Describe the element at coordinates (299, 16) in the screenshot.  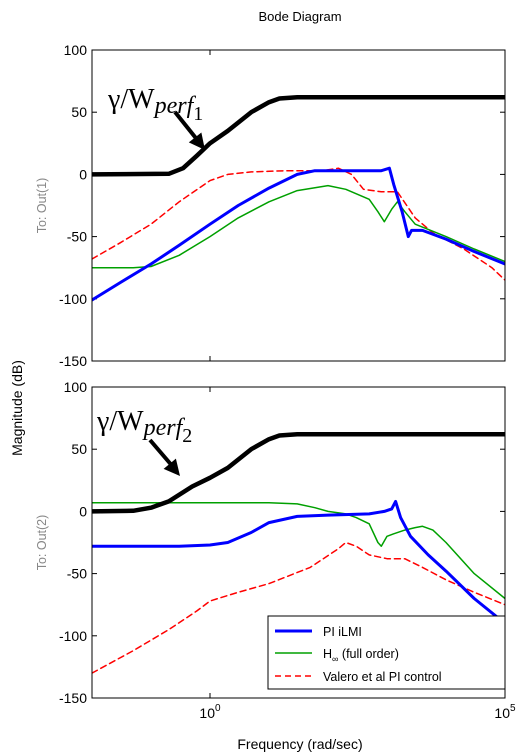
I see `chart-title: Bode Diagram` at that location.